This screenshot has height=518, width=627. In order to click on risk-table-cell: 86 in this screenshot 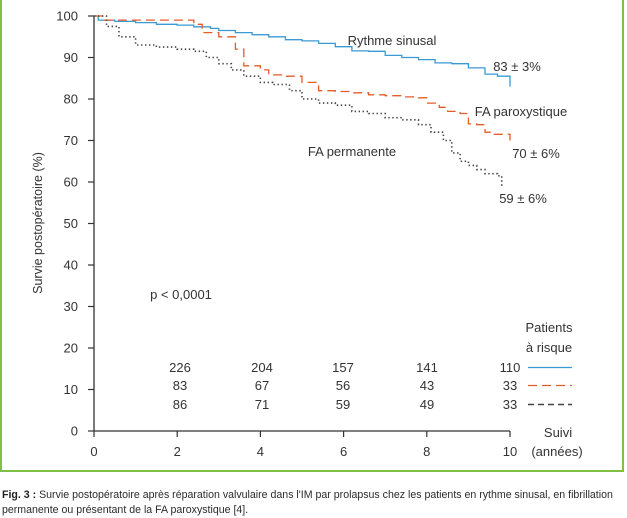, I will do `click(180, 404)`.